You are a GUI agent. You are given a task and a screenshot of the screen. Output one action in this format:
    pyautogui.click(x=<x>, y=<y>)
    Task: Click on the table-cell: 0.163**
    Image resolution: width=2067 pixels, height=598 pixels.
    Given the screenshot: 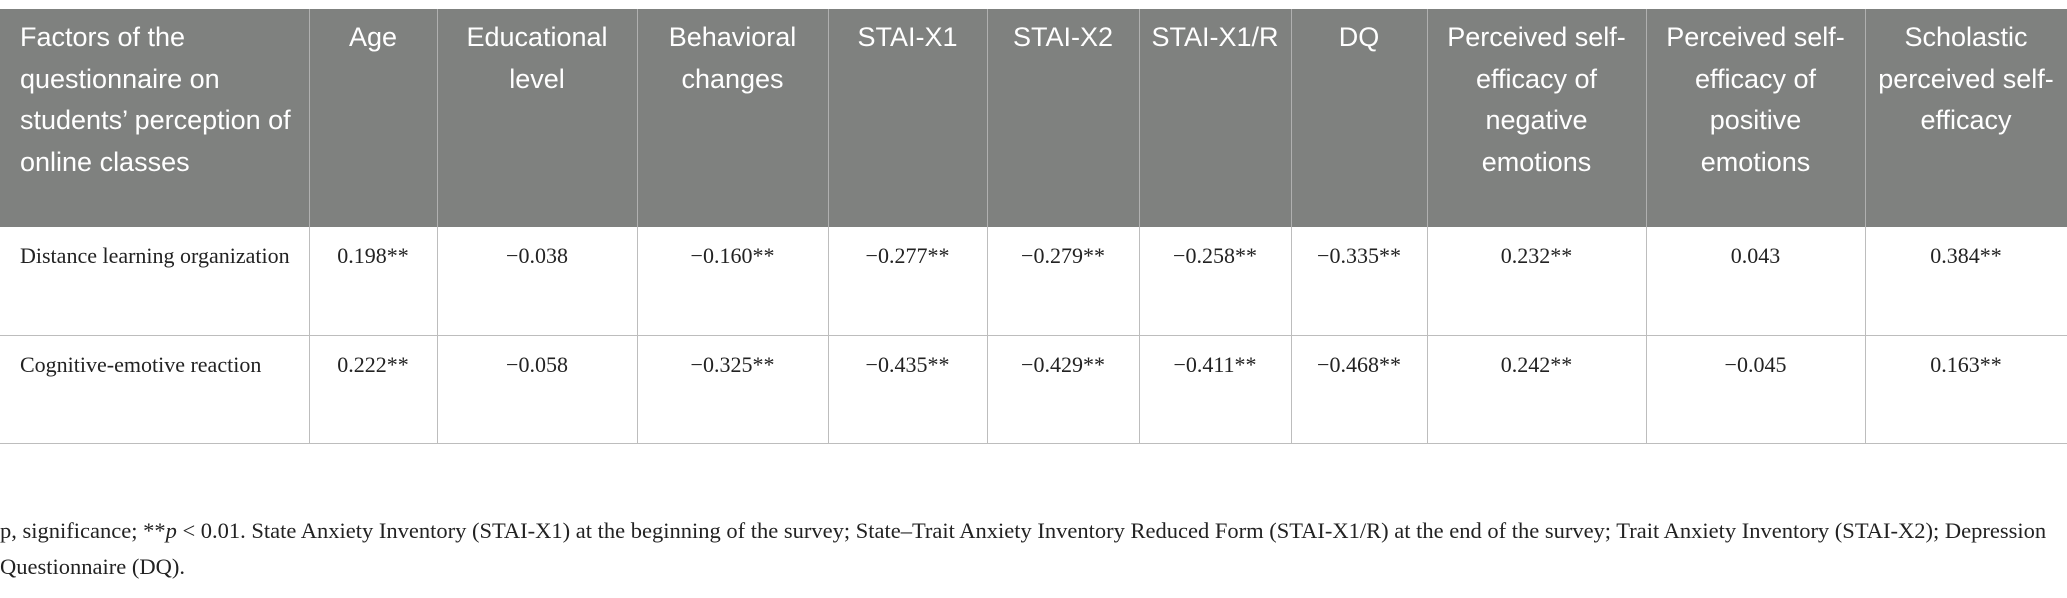 What is the action you would take?
    pyautogui.click(x=1965, y=389)
    